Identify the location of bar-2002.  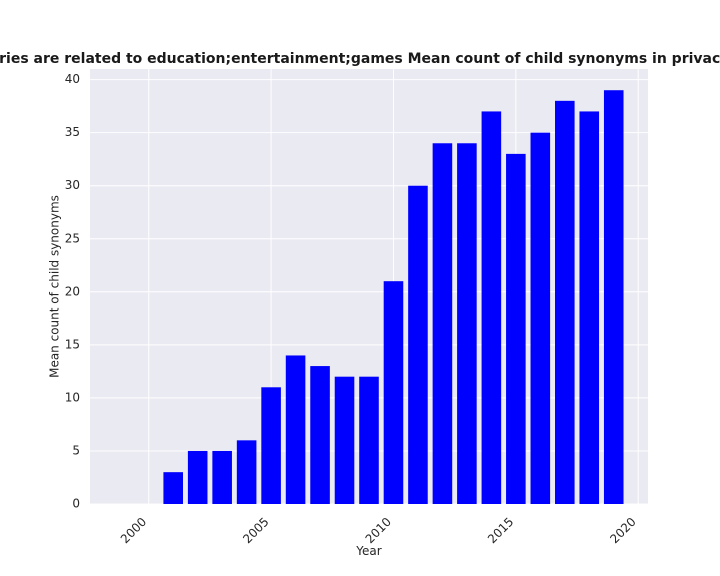
(197, 477).